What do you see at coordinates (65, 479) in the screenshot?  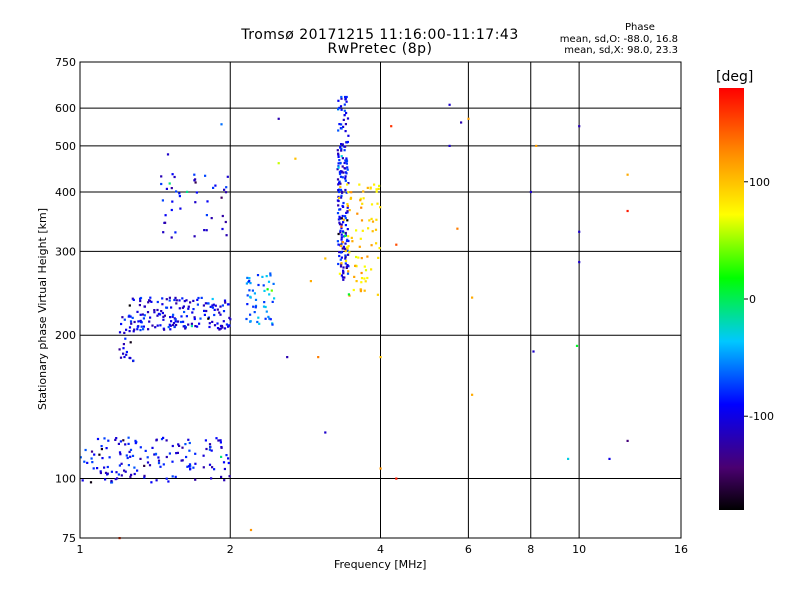 I see `y-tick-label: 100` at bounding box center [65, 479].